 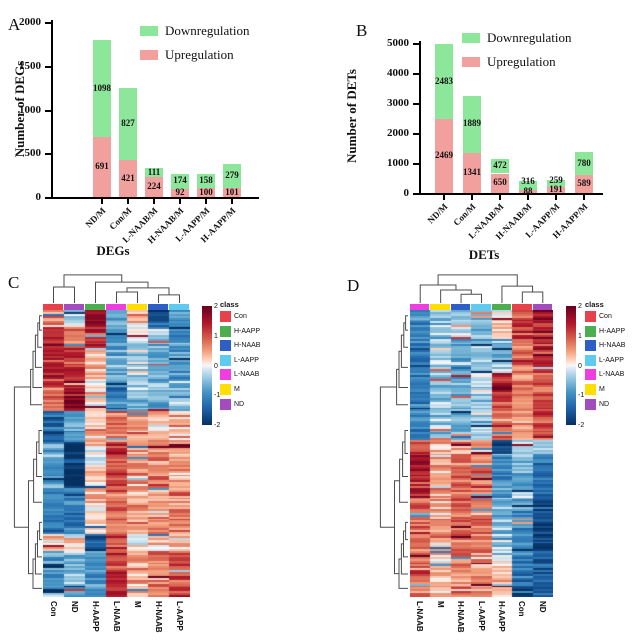 What do you see at coordinates (52, 109) in the screenshot?
I see `y-axis` at bounding box center [52, 109].